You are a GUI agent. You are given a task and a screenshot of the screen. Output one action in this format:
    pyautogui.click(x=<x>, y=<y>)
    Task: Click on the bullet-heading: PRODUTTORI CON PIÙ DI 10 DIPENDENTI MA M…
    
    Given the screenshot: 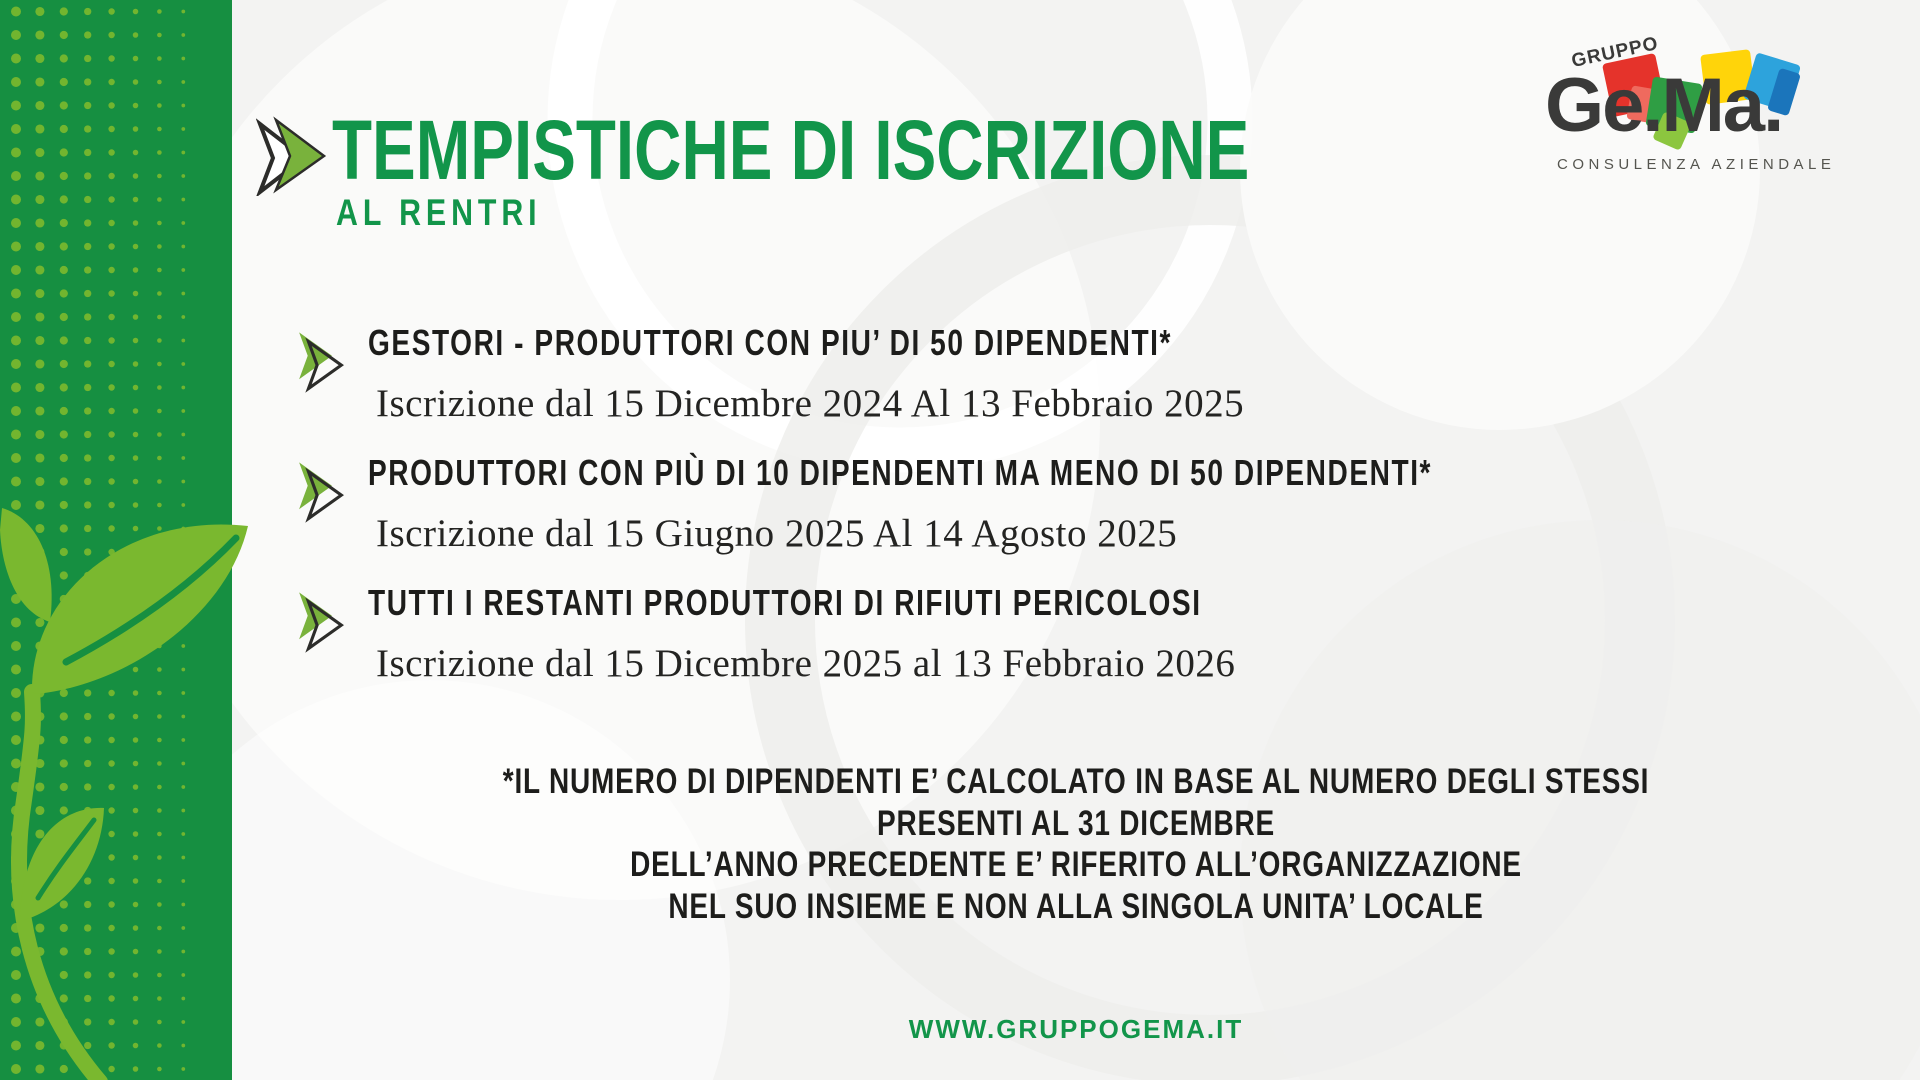 What is the action you would take?
    pyautogui.click(x=900, y=472)
    